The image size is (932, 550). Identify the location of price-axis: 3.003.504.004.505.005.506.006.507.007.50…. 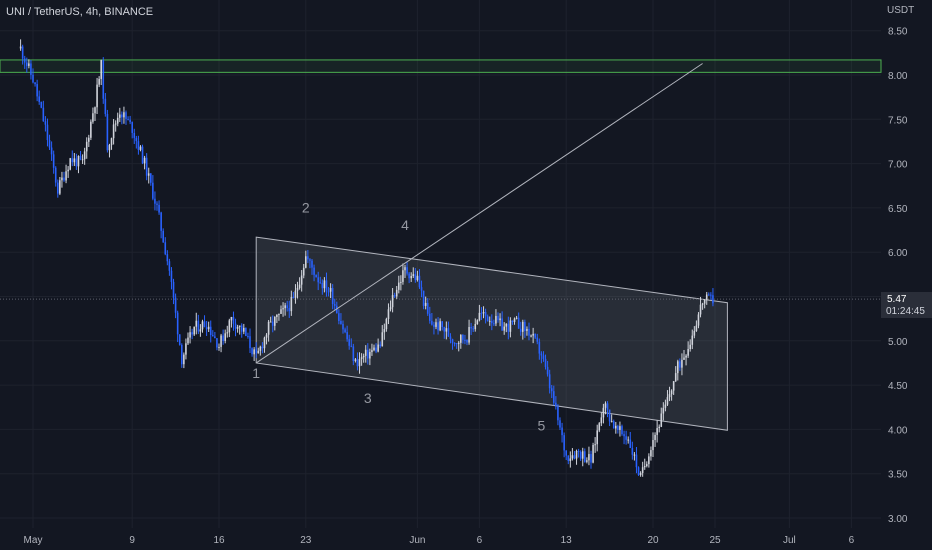
(898, 276).